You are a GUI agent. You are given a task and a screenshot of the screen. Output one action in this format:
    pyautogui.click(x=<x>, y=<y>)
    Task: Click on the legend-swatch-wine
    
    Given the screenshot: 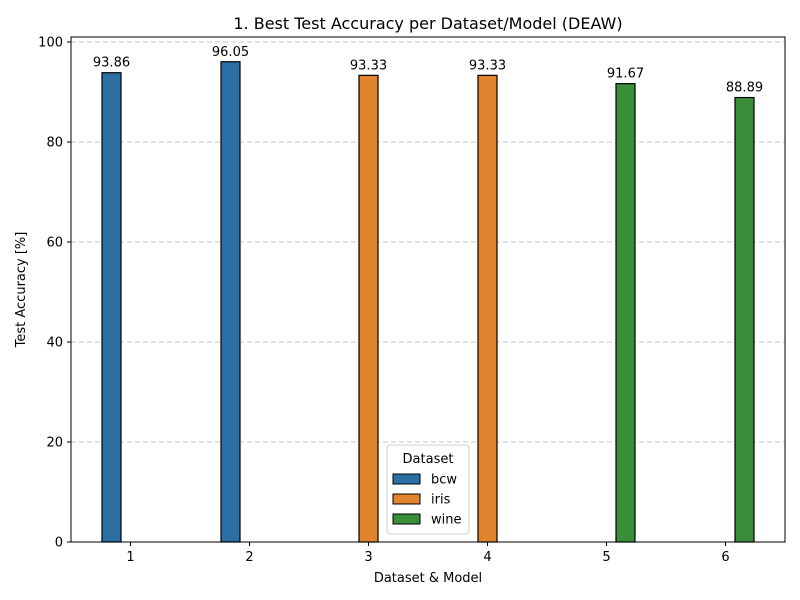 What is the action you would take?
    pyautogui.click(x=406, y=519)
    